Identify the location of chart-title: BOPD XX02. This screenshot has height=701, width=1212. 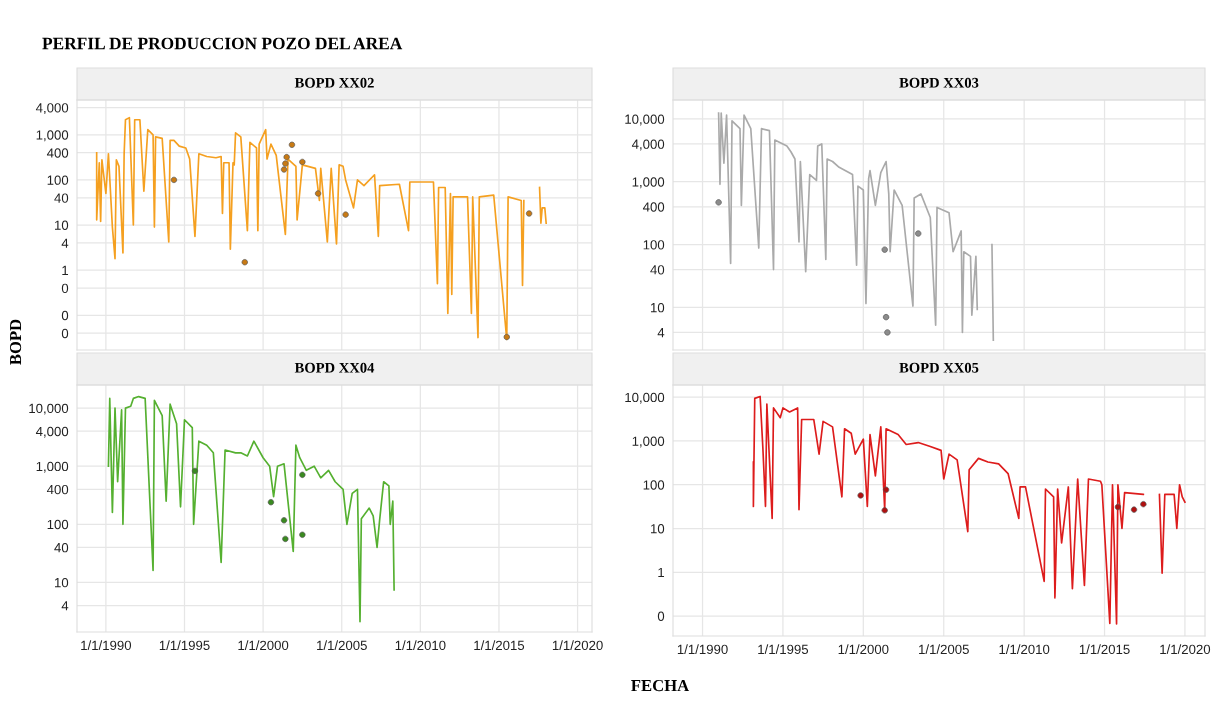
(334, 82).